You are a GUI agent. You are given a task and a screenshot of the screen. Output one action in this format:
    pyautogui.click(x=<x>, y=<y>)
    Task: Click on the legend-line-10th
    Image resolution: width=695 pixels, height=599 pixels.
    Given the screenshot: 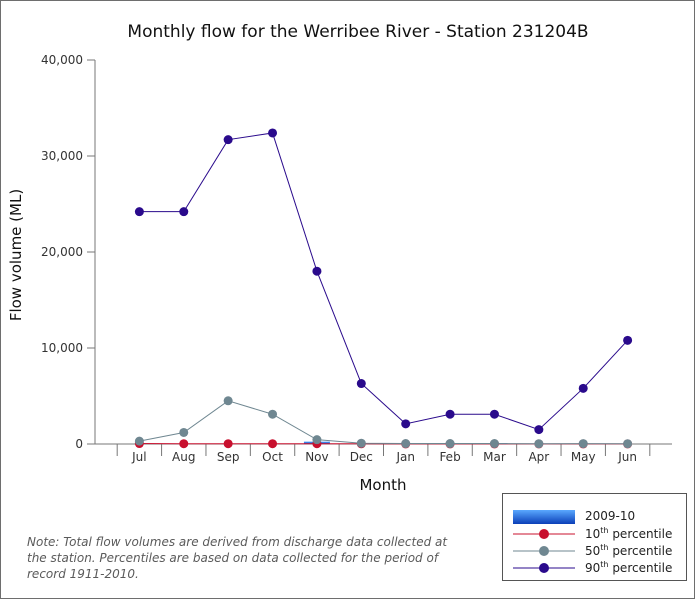 What is the action you would take?
    pyautogui.click(x=544, y=534)
    